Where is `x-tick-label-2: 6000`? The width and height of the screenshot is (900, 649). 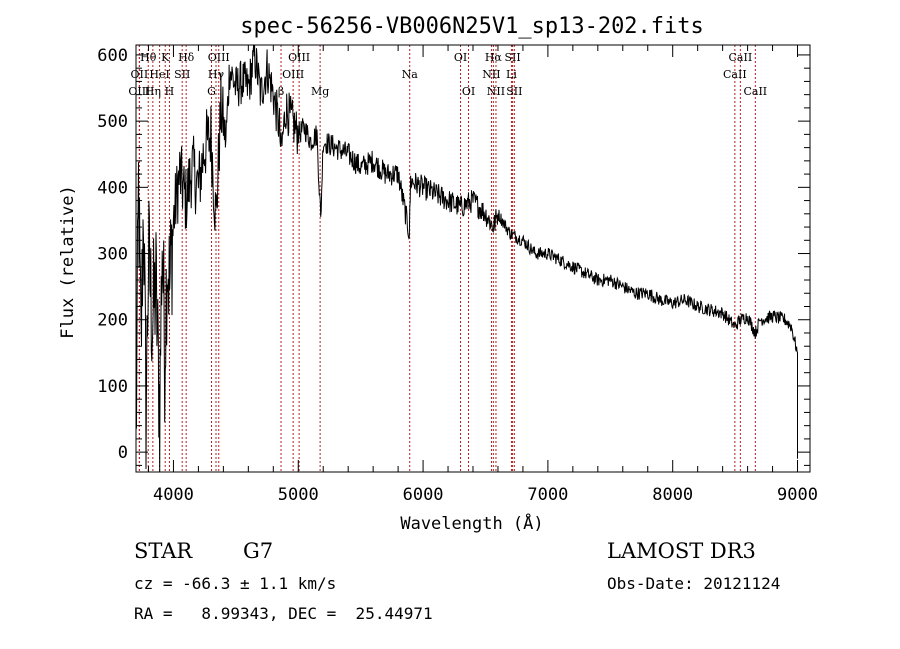 x-tick-label-2: 6000 is located at coordinates (423, 495).